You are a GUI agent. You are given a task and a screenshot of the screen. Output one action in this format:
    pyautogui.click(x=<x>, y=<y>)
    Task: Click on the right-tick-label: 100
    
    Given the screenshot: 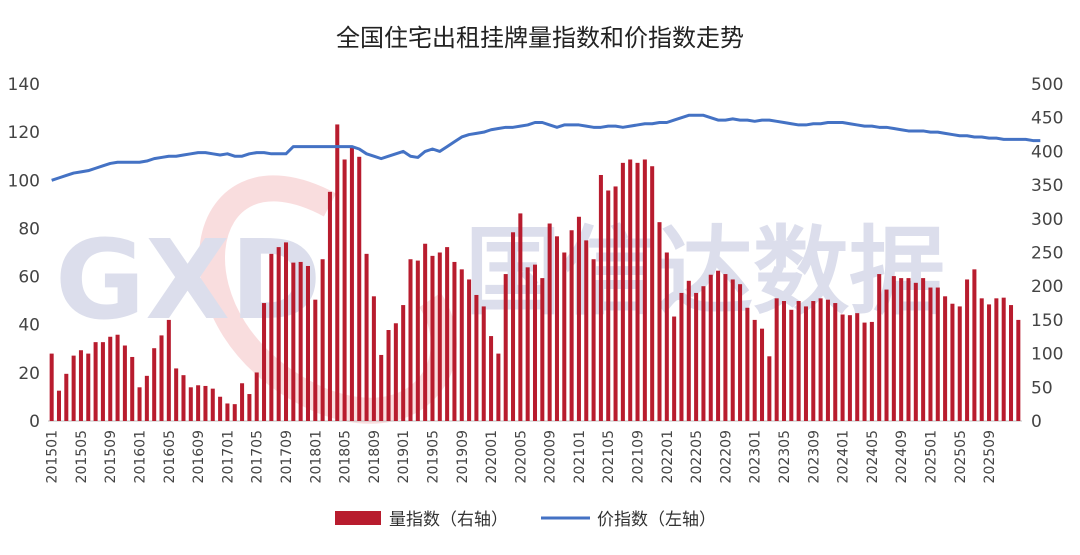 What is the action you would take?
    pyautogui.click(x=1047, y=355)
    